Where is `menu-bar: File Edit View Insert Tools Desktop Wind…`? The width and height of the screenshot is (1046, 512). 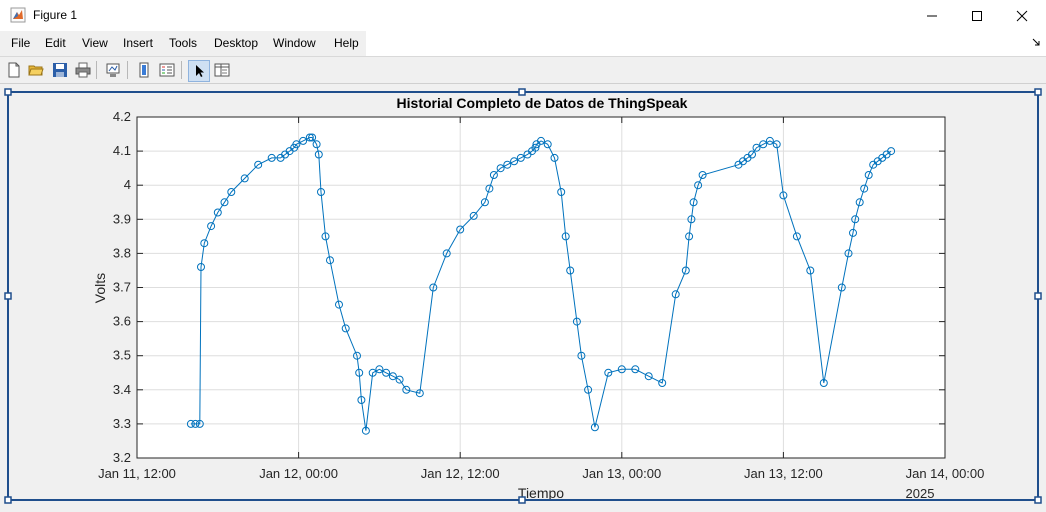 menu-bar: File Edit View Insert Tools Desktop Wind… is located at coordinates (523, 44).